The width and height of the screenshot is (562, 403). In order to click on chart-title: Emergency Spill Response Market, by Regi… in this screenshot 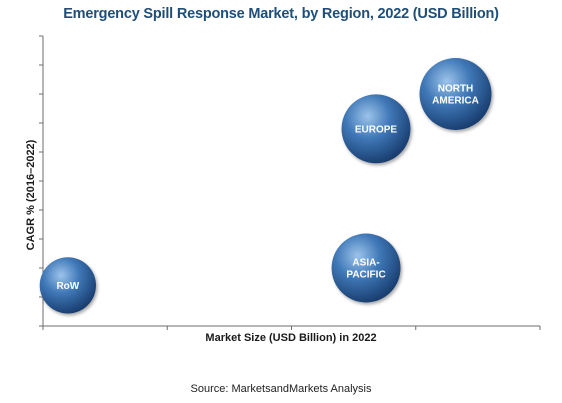, I will do `click(281, 14)`.